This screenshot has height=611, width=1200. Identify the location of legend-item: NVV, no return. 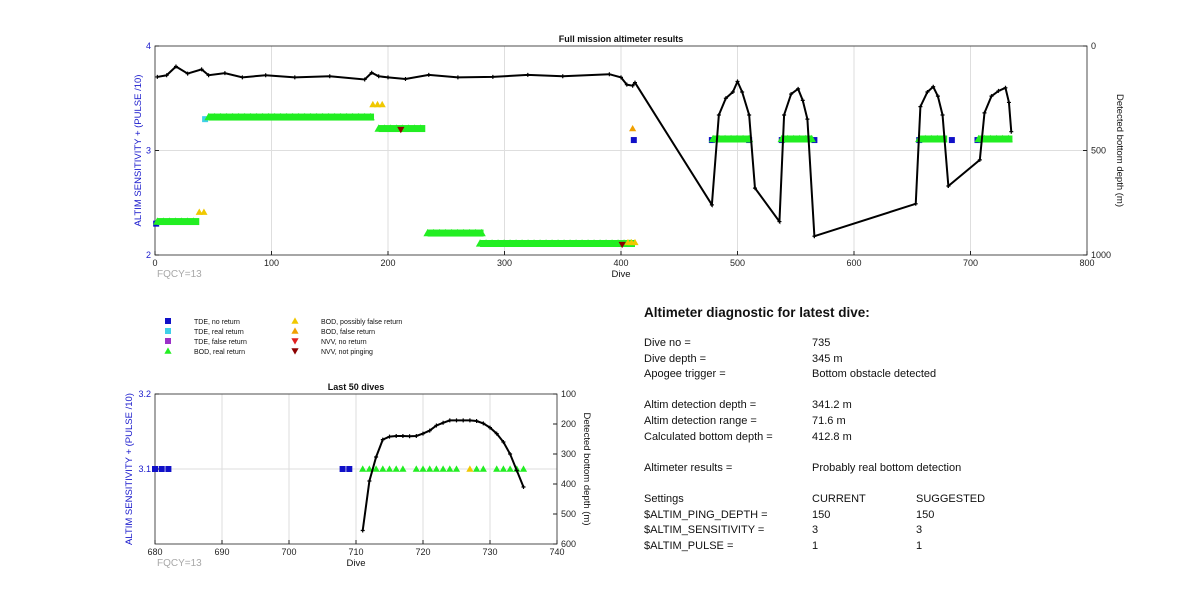
(329, 342).